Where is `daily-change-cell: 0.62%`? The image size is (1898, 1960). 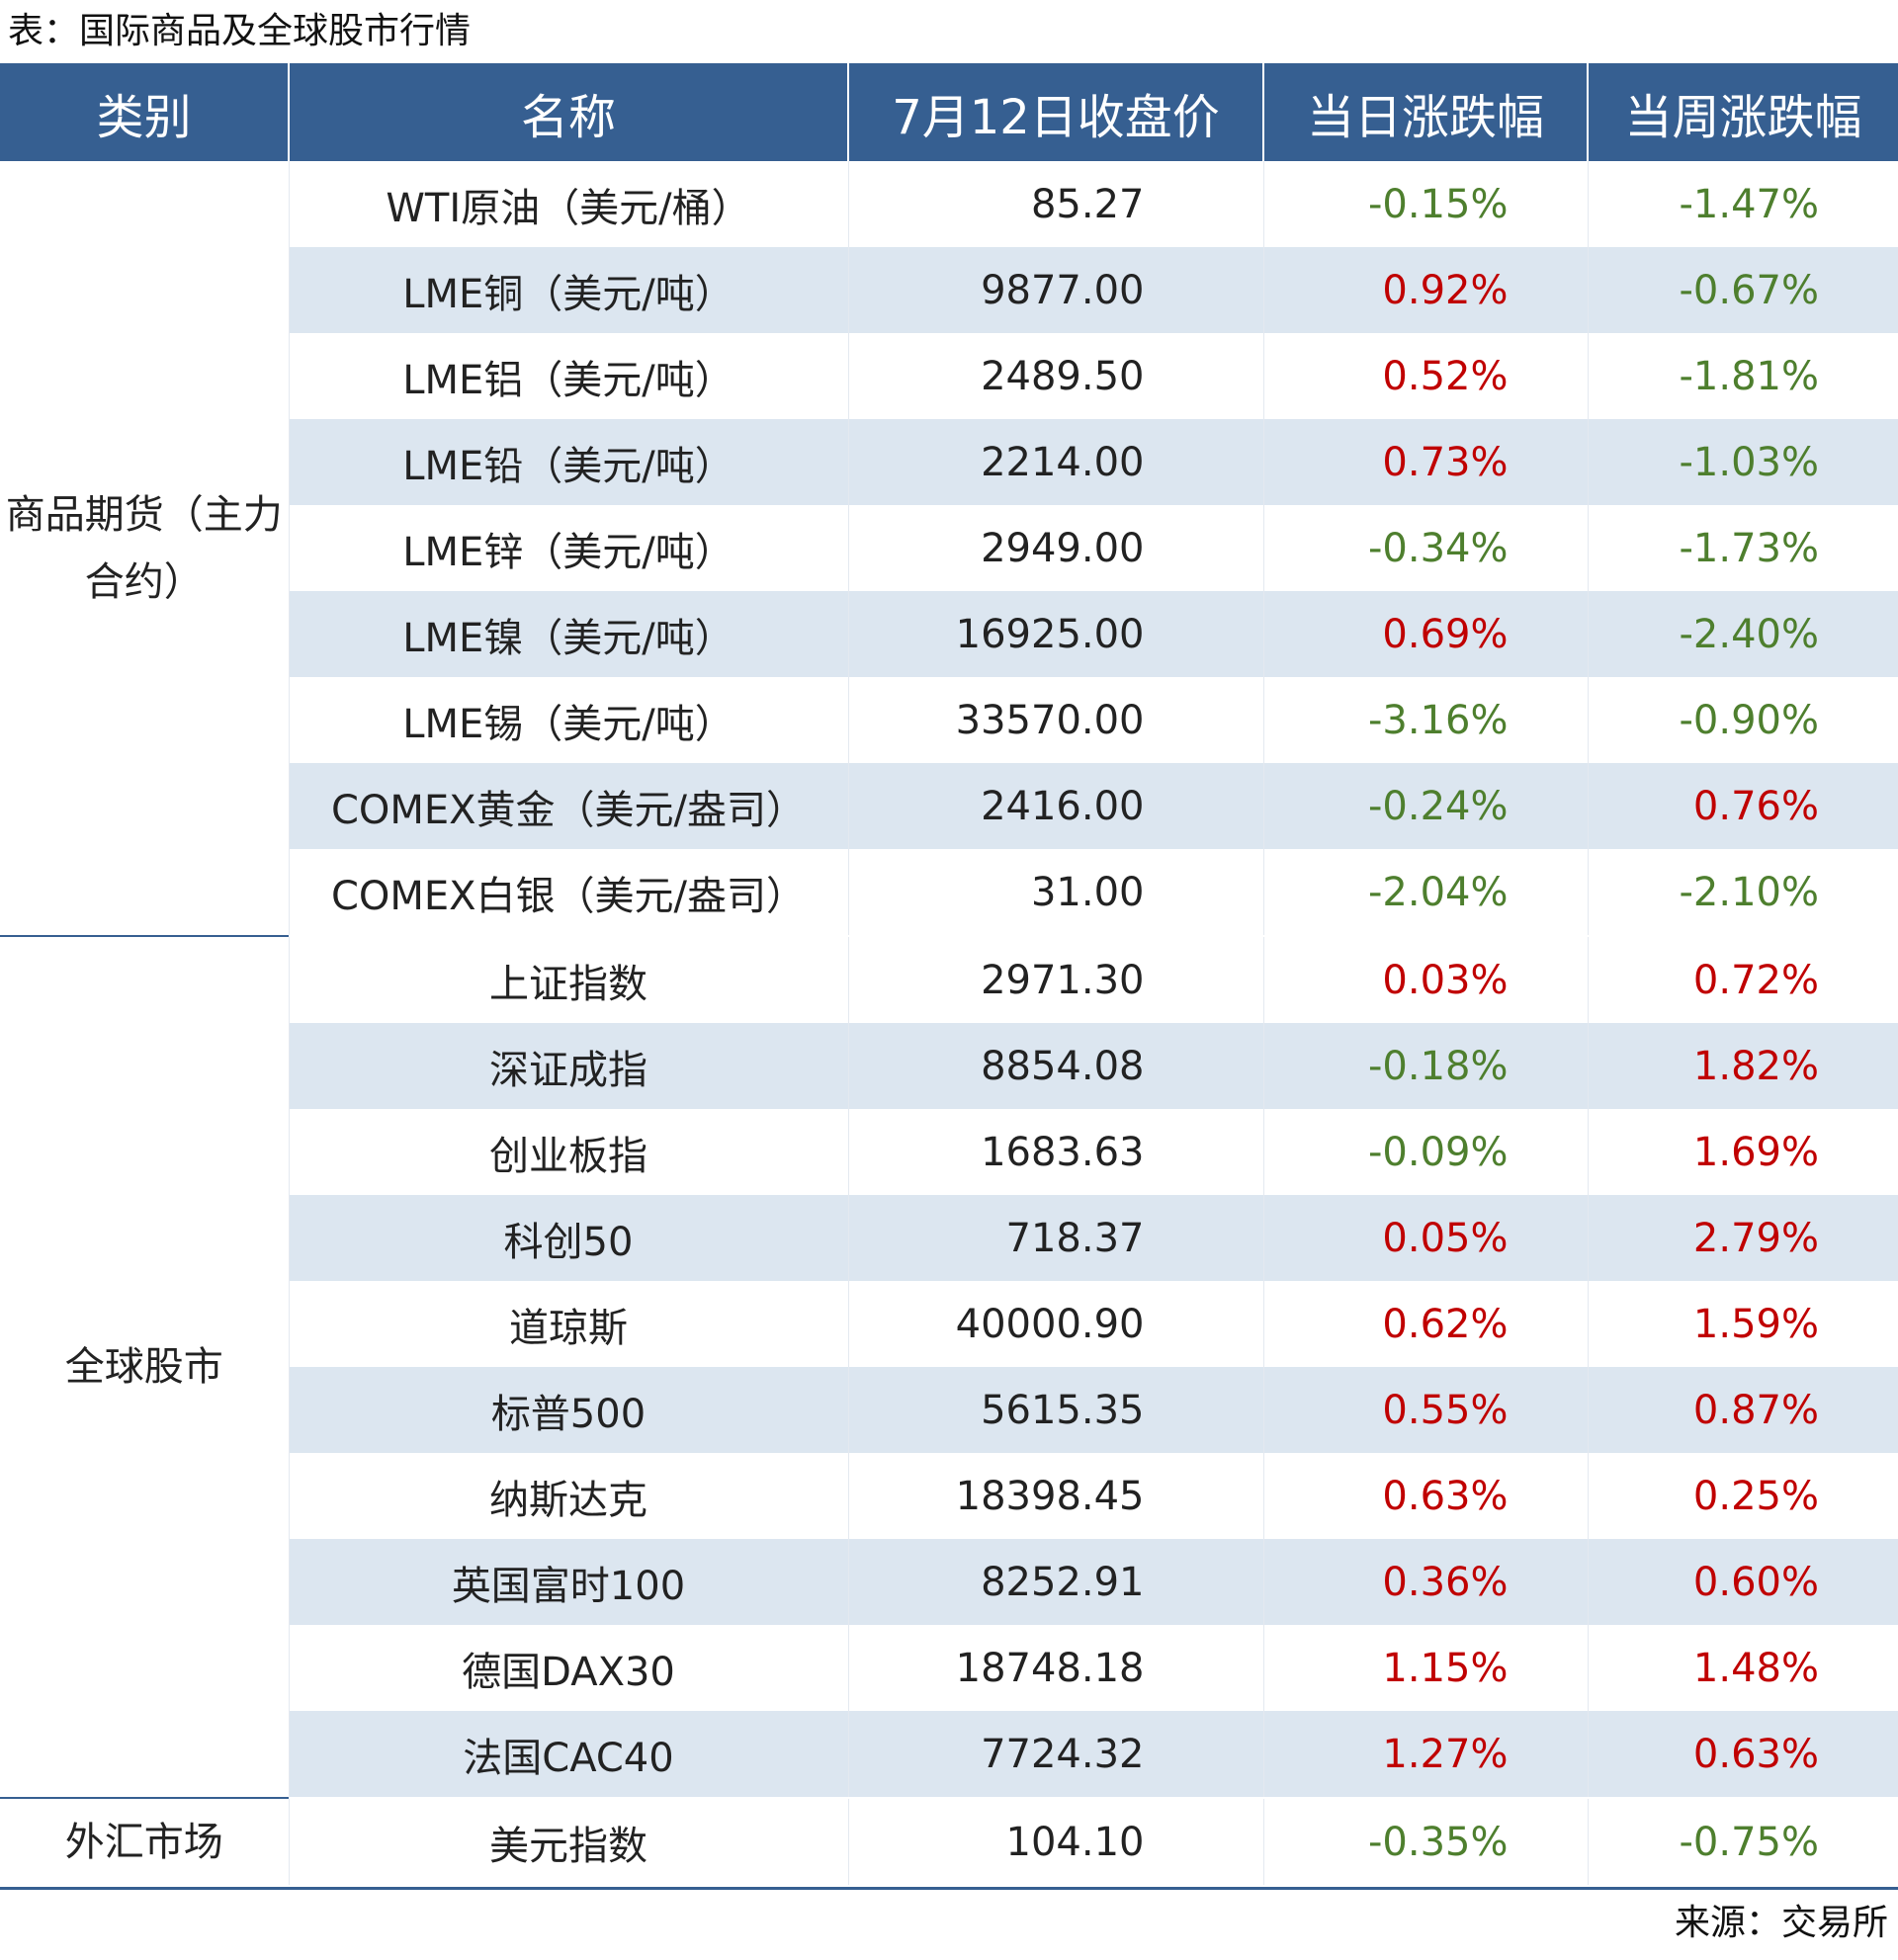 daily-change-cell: 0.62% is located at coordinates (1425, 1324).